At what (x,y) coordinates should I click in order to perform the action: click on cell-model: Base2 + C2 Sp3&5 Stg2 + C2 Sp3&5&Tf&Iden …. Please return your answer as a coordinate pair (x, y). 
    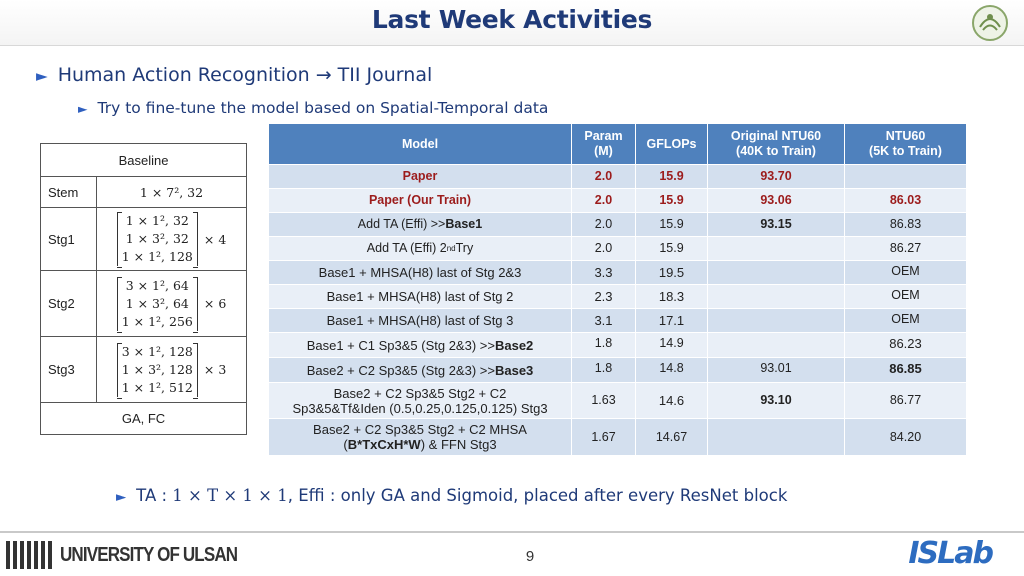
    Looking at the image, I should click on (420, 400).